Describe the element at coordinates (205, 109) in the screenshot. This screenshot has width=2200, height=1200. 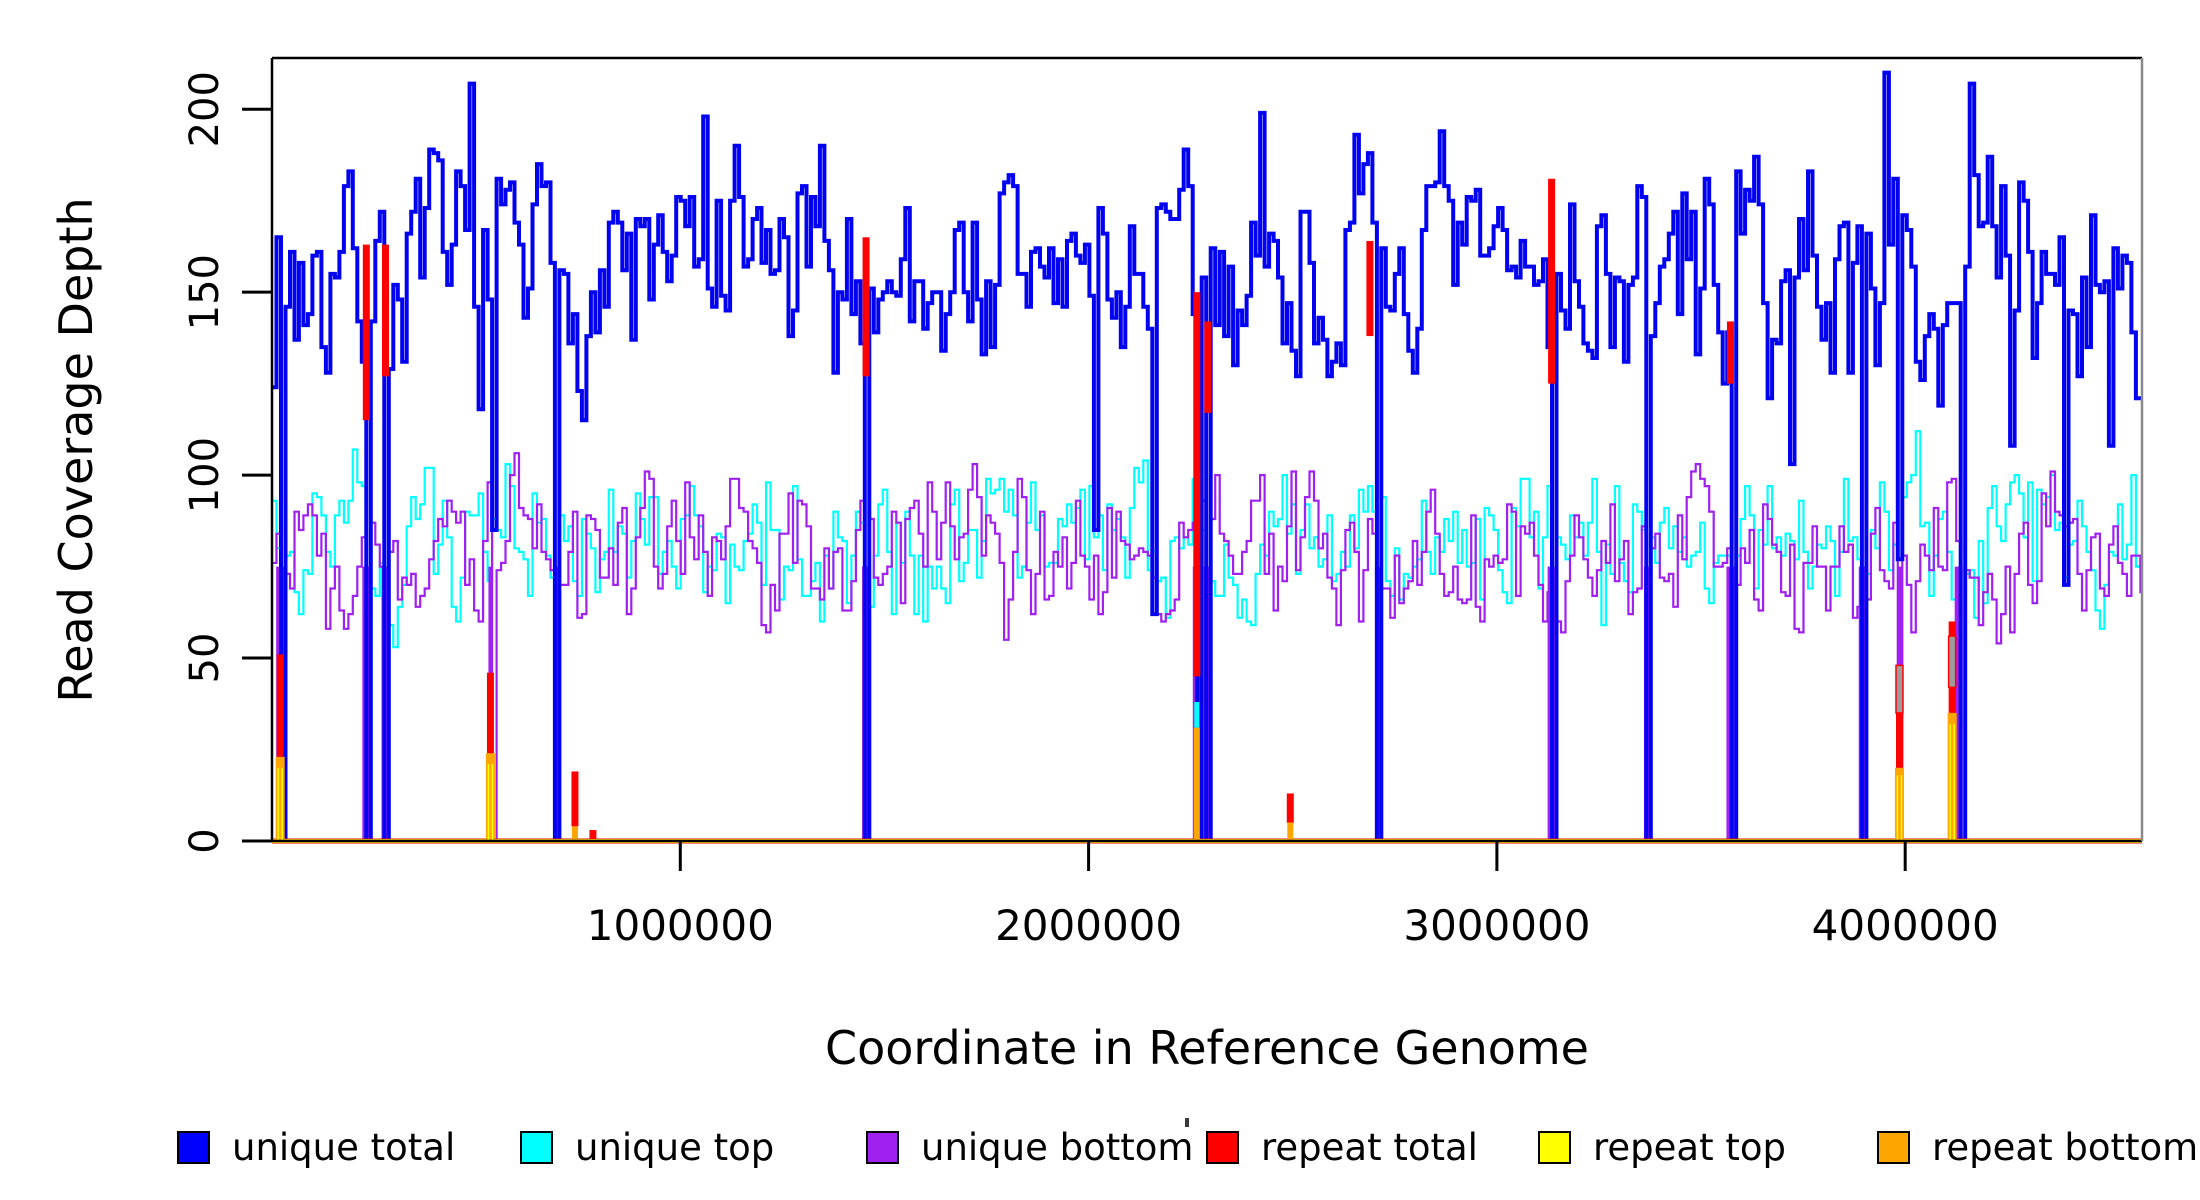
I see `y-tick-label: 200` at that location.